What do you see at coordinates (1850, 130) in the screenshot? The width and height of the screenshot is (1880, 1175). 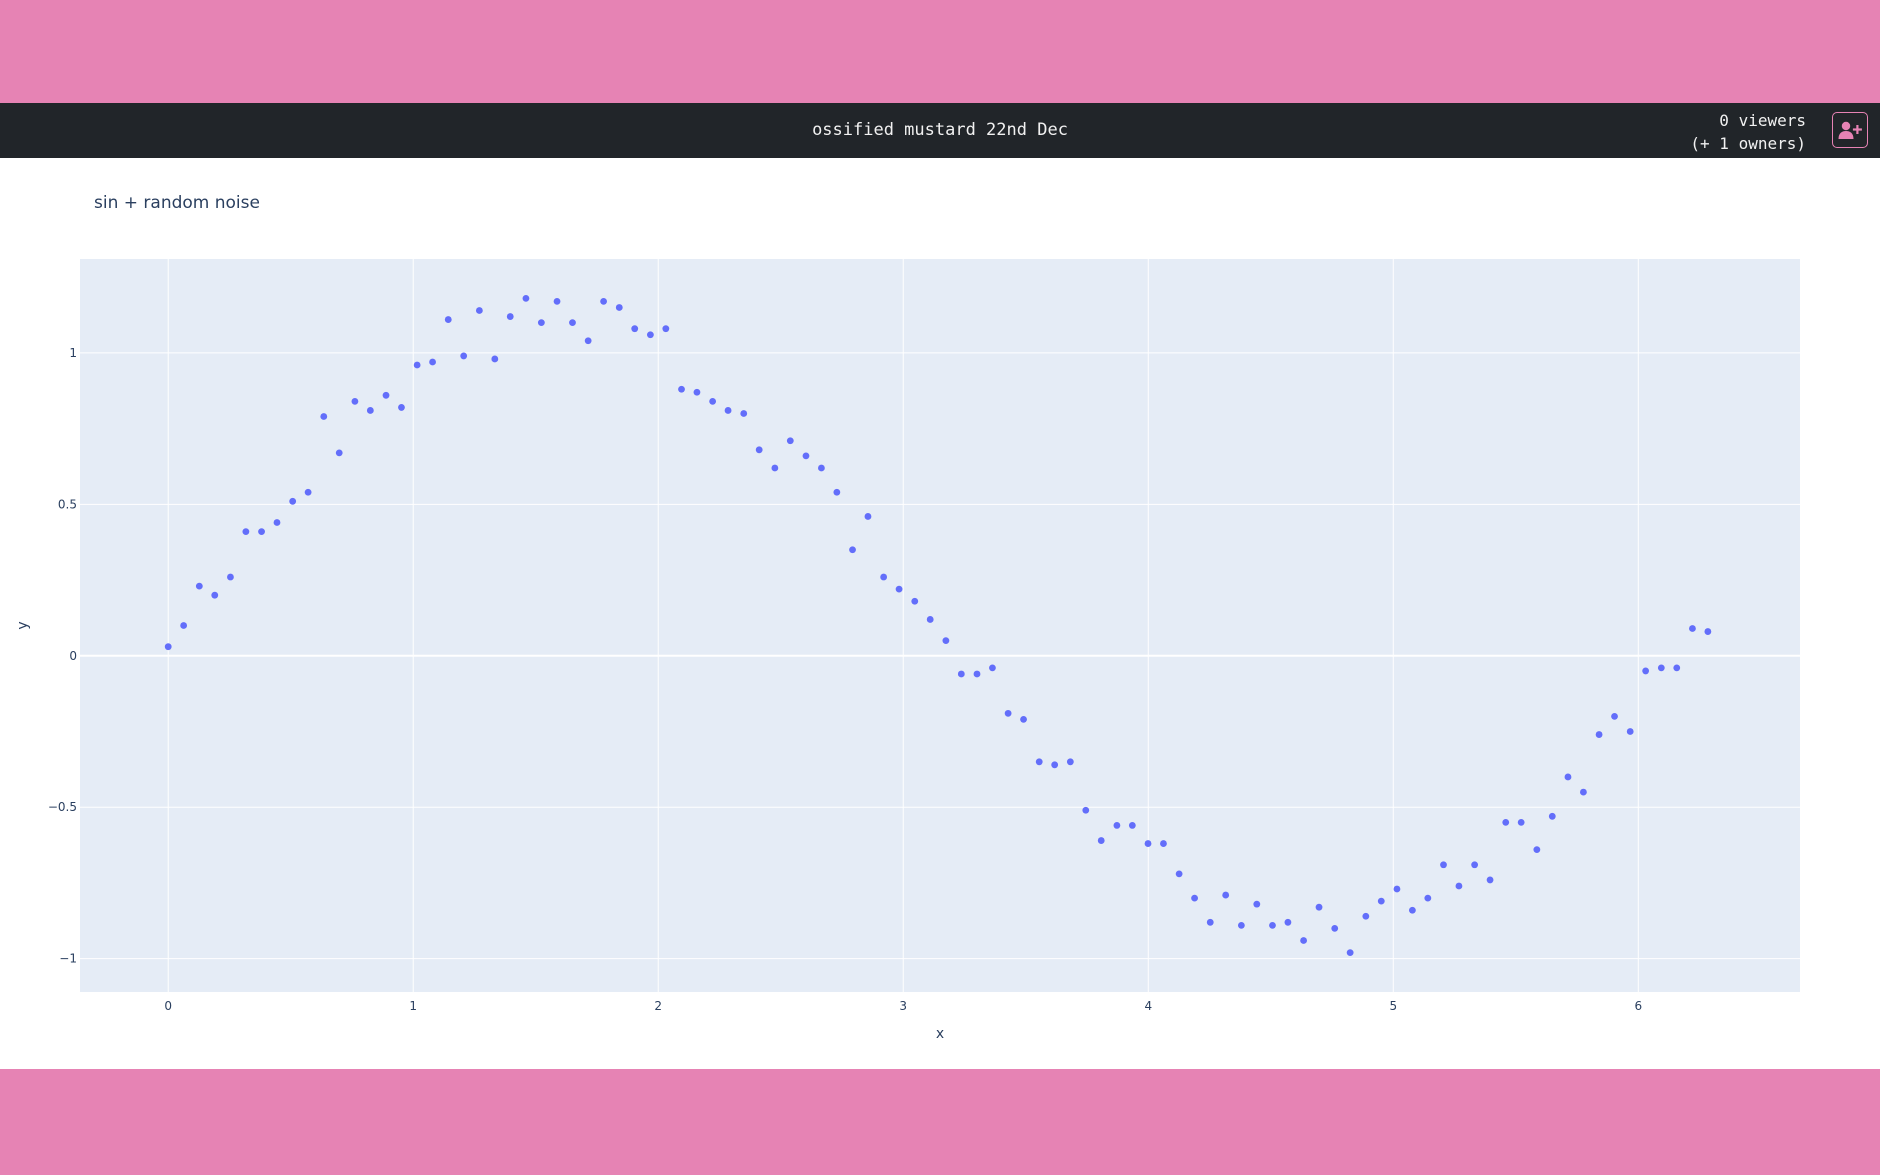 I see `add-user-button` at bounding box center [1850, 130].